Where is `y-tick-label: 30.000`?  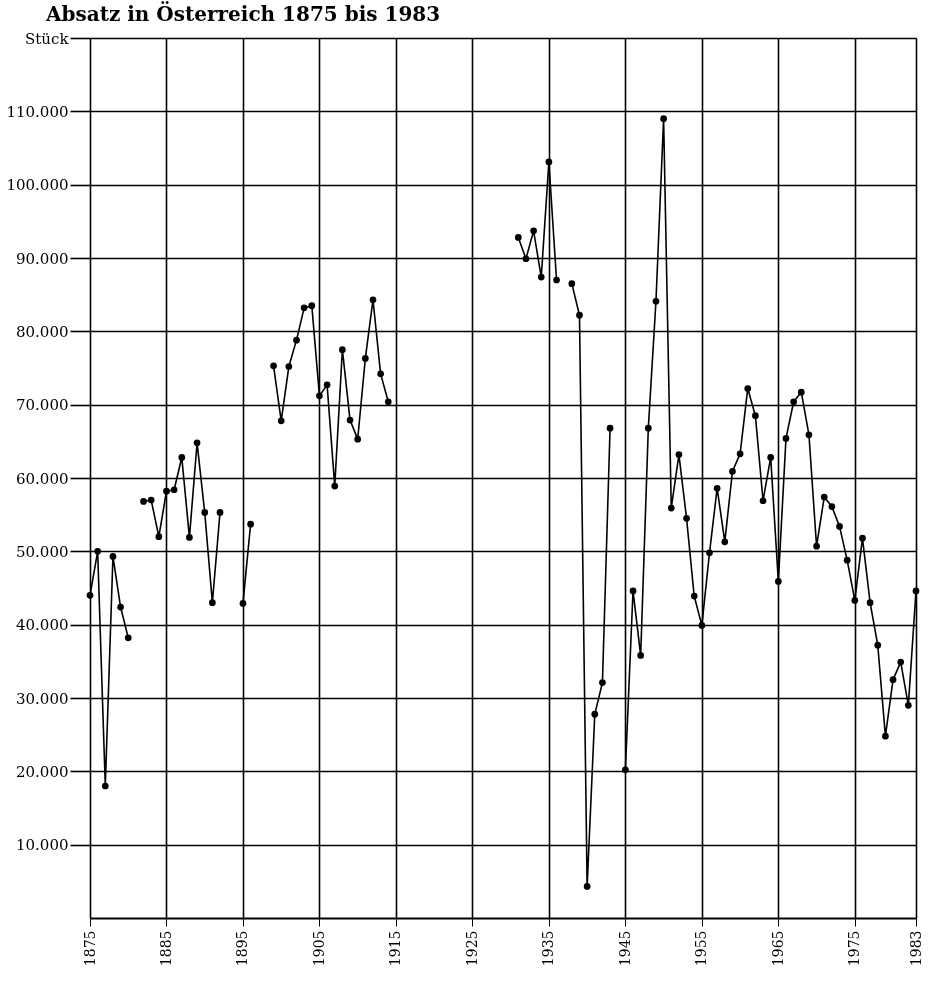
y-tick-label: 30.000 is located at coordinates (42, 698).